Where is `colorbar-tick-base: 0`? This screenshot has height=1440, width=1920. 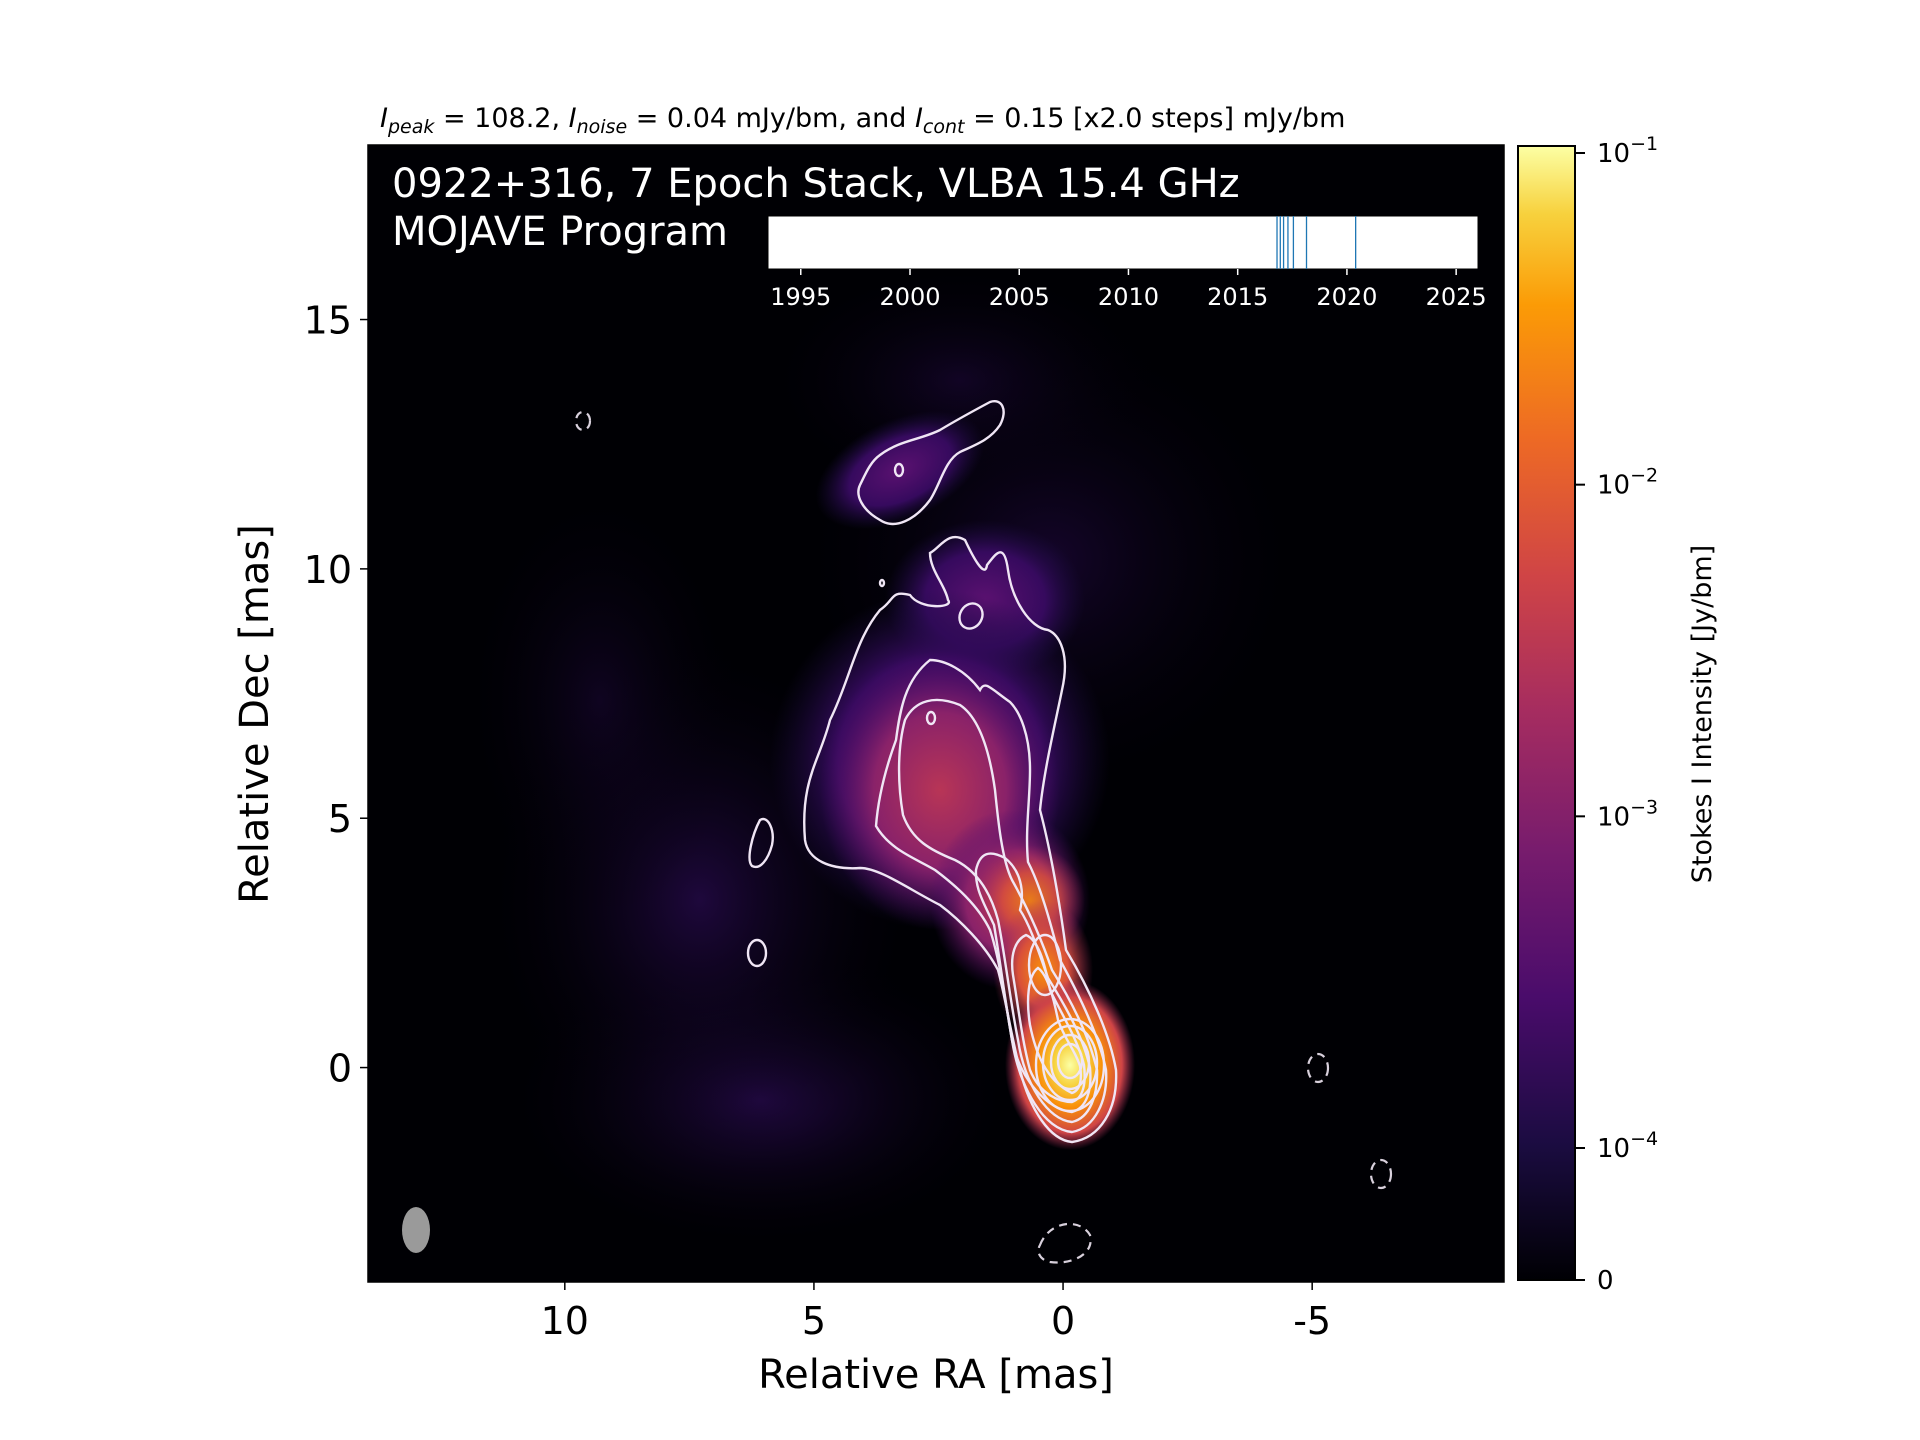 colorbar-tick-base: 0 is located at coordinates (1605, 1281).